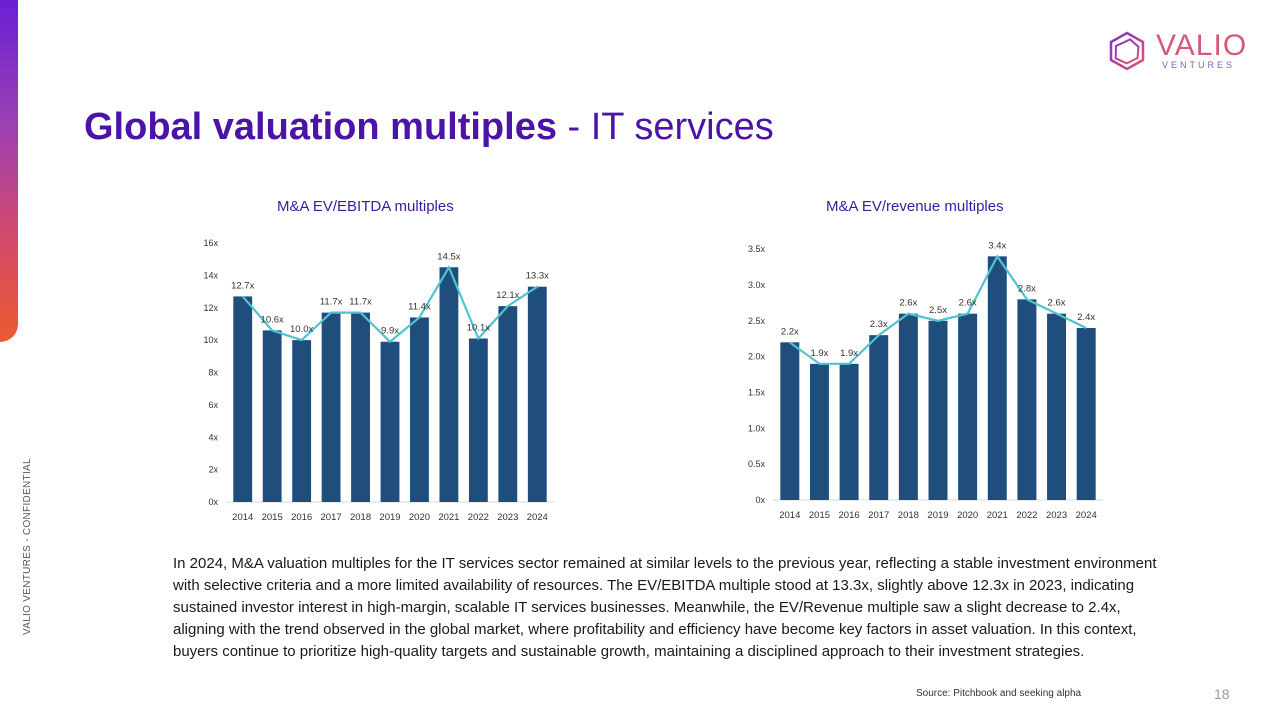 This screenshot has width=1280, height=720. I want to click on hexagon-logo-icon, so click(1127, 51).